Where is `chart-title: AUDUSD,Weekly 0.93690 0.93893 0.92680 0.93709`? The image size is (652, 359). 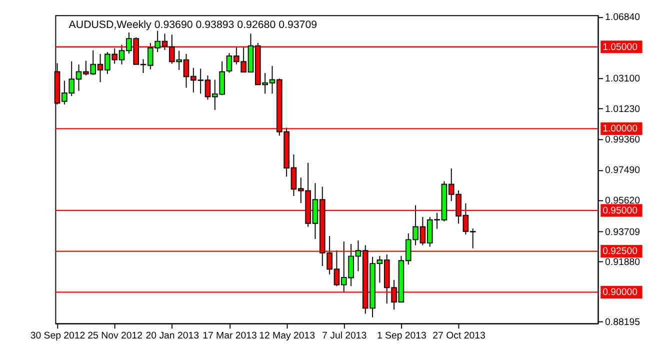
chart-title: AUDUSD,Weekly 0.93690 0.93893 0.92680 0.93709 is located at coordinates (193, 24).